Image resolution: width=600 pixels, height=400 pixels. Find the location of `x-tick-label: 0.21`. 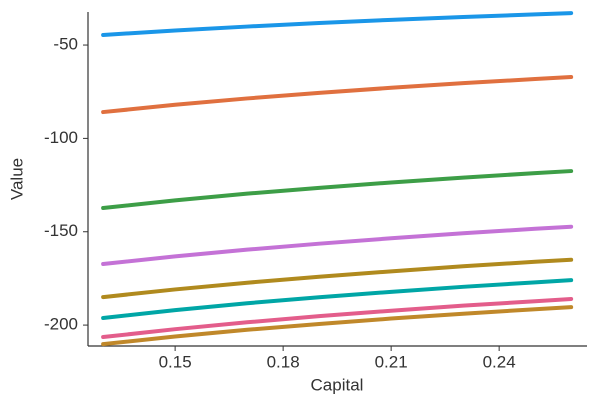

x-tick-label: 0.21 is located at coordinates (391, 361).